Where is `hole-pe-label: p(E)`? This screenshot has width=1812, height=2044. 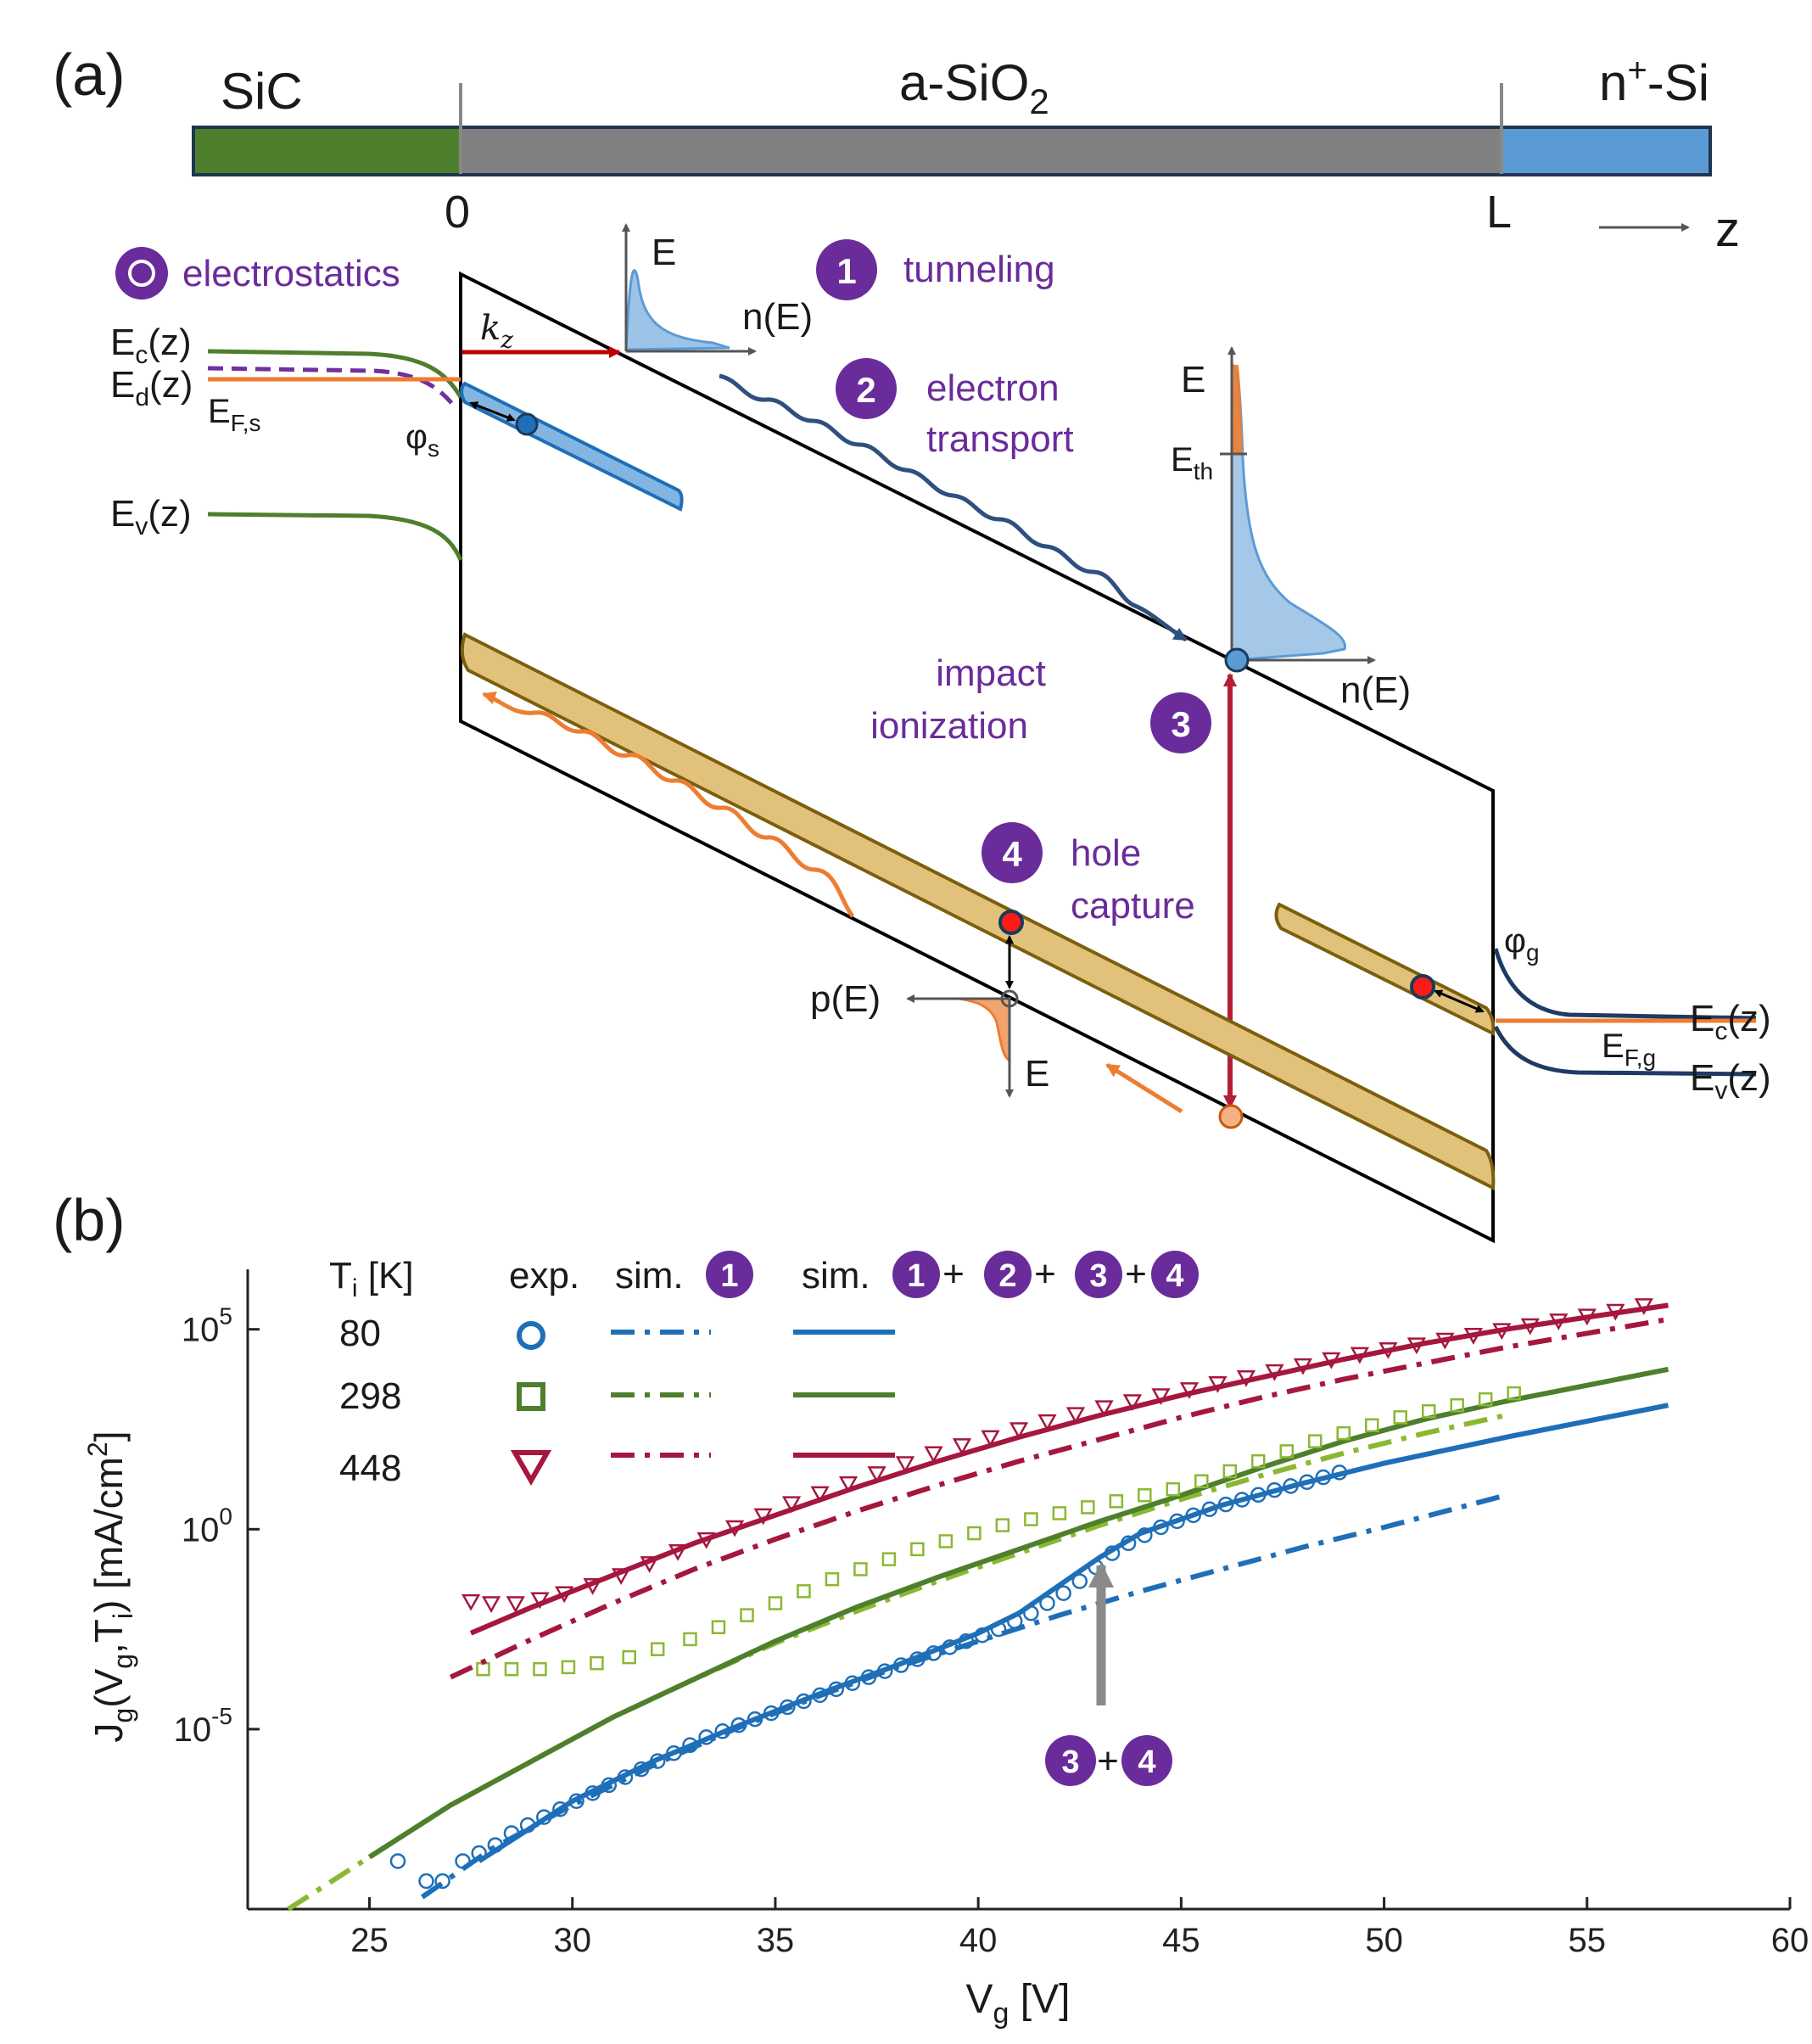 hole-pe-label: p(E) is located at coordinates (845, 999).